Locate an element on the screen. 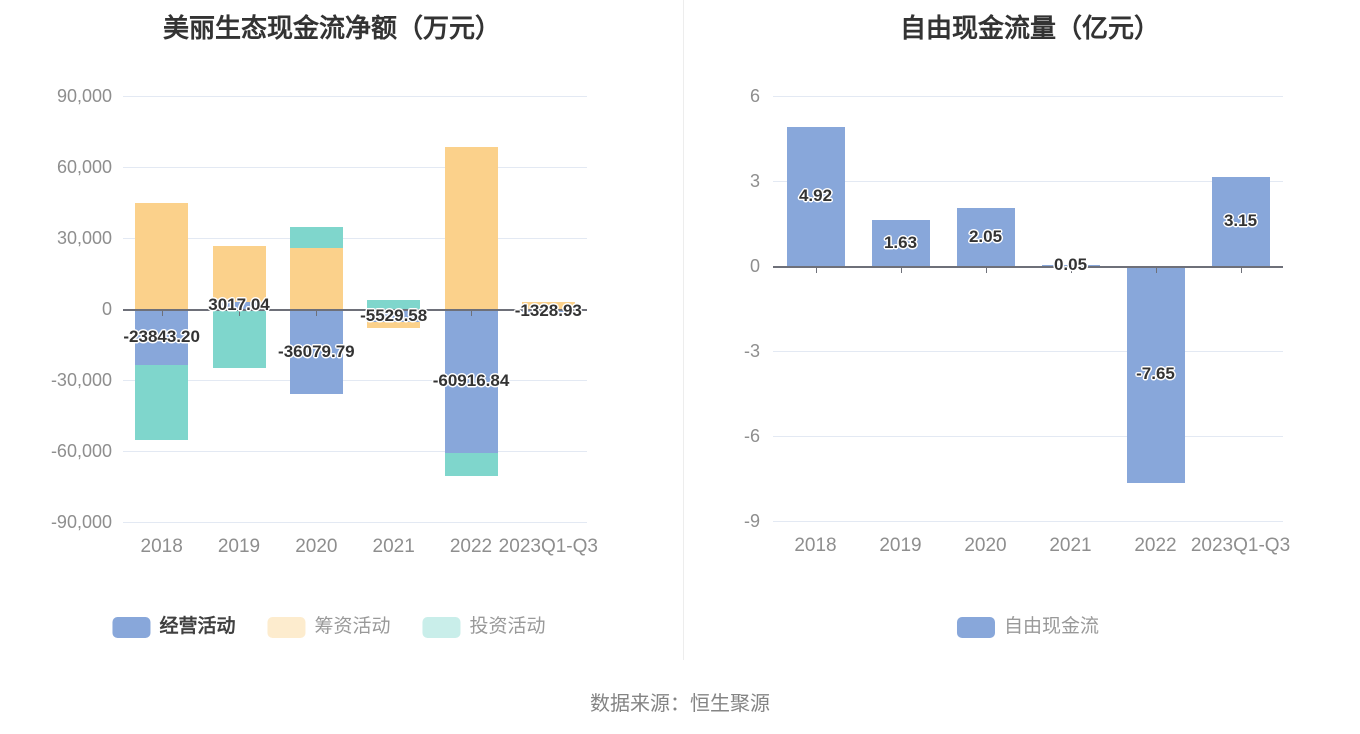 The height and width of the screenshot is (734, 1360). legend-item-投资活动: 投资活动 is located at coordinates (484, 627).